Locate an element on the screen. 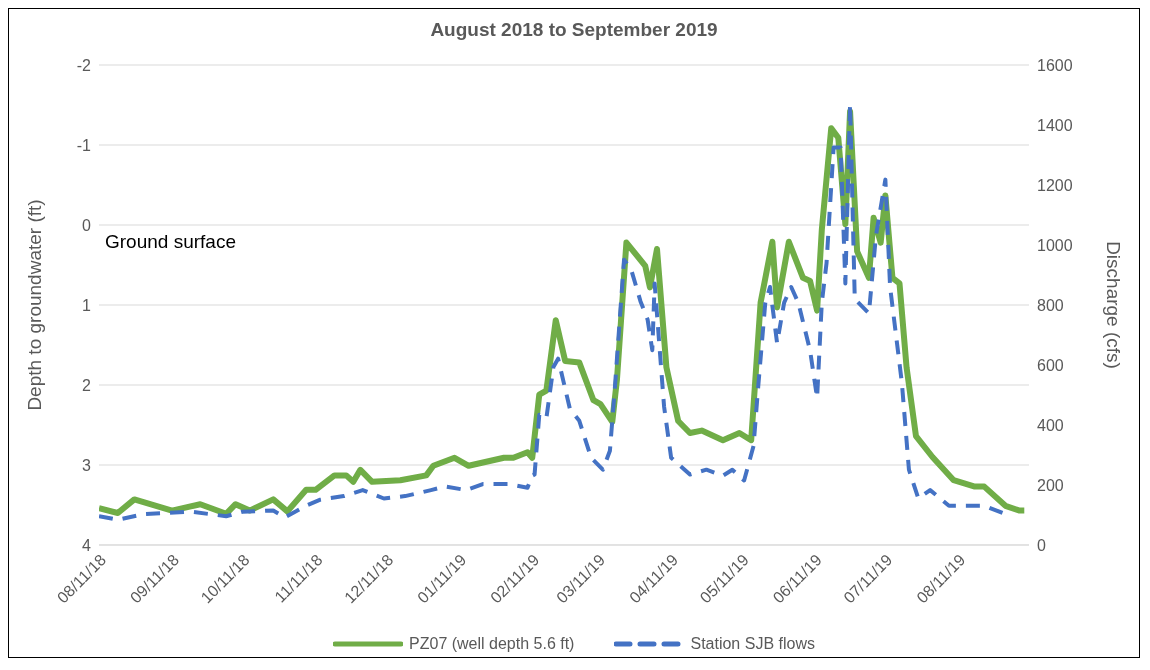 The image size is (1150, 670). y-tick-label: 1 is located at coordinates (87, 305).